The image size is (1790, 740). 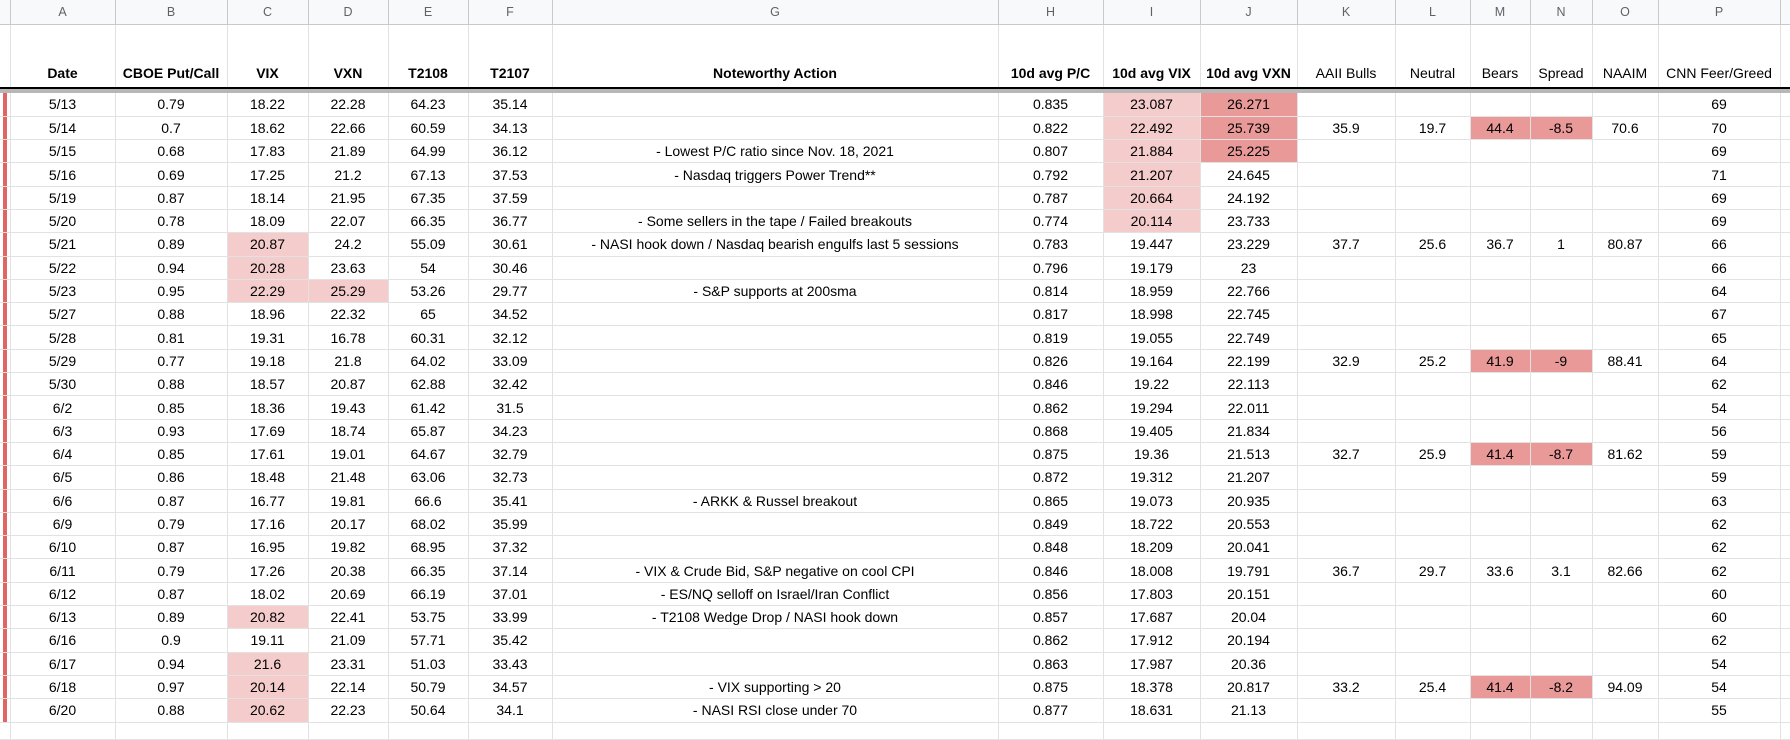 I want to click on cell-I12: 19.055, so click(x=1152, y=337).